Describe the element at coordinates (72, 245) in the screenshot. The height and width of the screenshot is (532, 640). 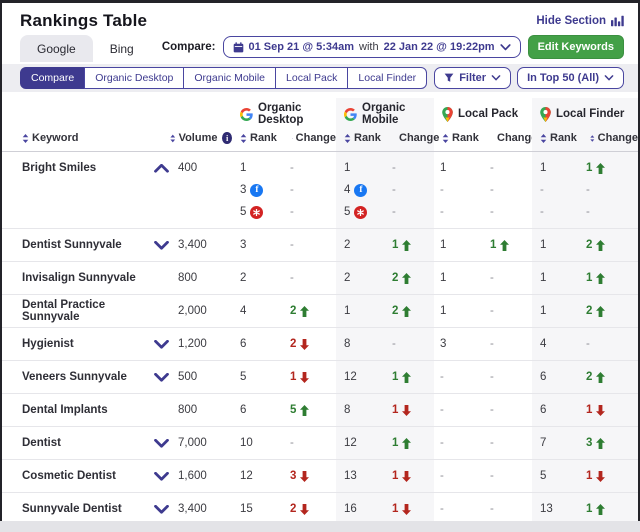
I see `keyword-cell: Dentist Sunnyvale` at that location.